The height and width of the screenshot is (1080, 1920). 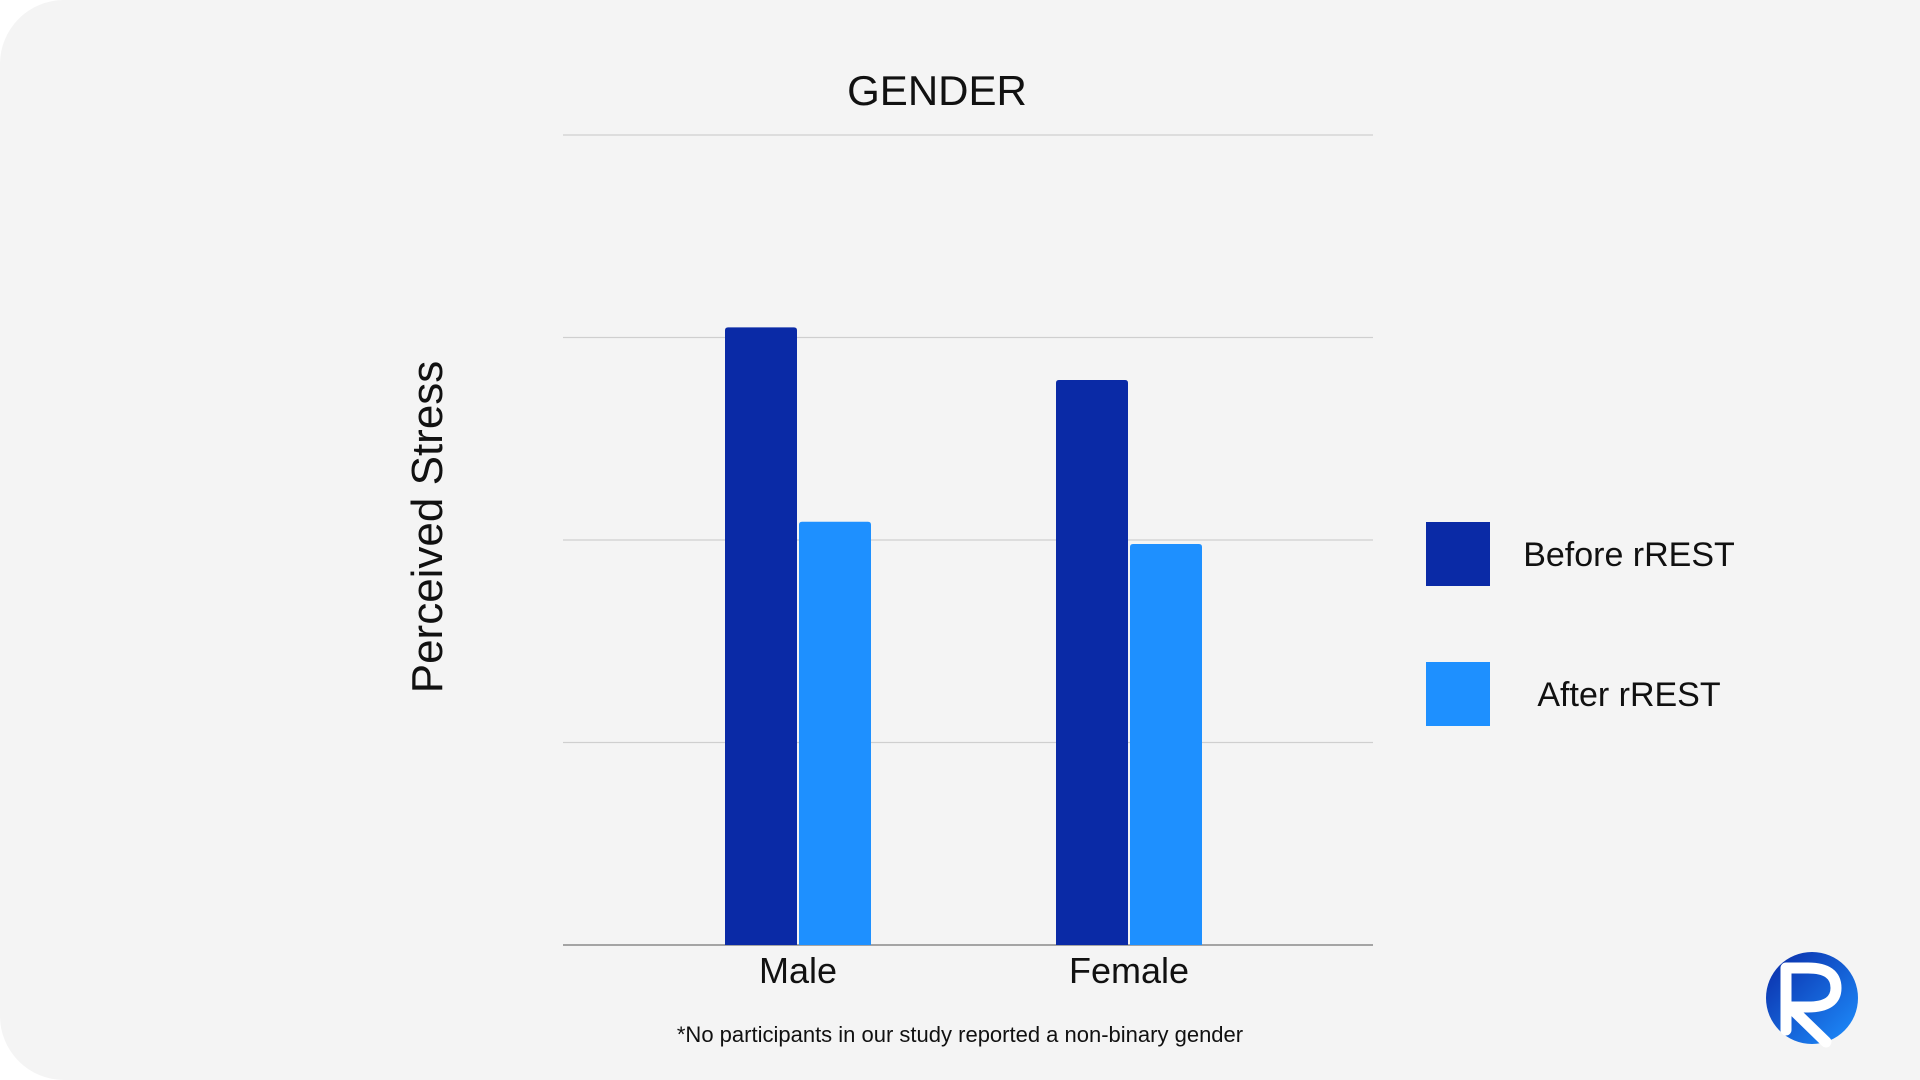 What do you see at coordinates (974, 970) in the screenshot?
I see `x-tick-labels: Male Female` at bounding box center [974, 970].